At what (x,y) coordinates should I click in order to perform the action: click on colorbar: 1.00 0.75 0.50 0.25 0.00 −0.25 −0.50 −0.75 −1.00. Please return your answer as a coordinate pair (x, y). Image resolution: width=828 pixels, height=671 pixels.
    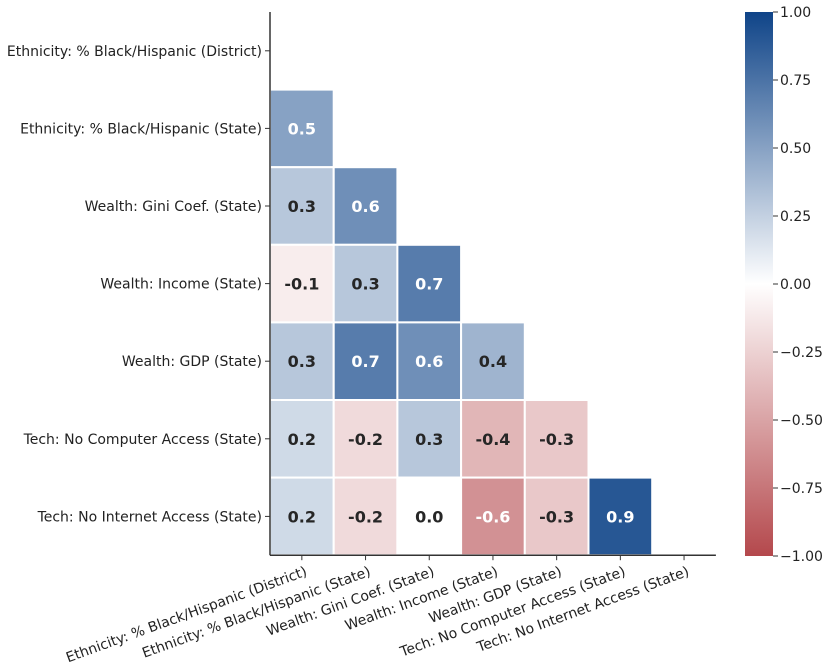
    Looking at the image, I should click on (784, 285).